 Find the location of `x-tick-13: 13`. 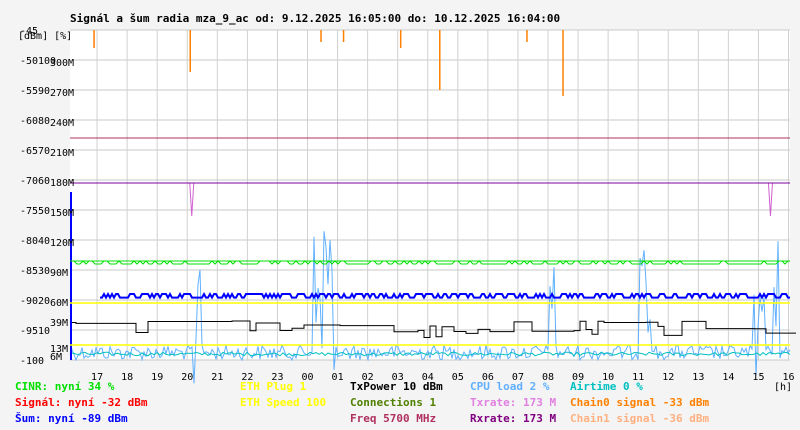

x-tick-13: 13 is located at coordinates (698, 377).